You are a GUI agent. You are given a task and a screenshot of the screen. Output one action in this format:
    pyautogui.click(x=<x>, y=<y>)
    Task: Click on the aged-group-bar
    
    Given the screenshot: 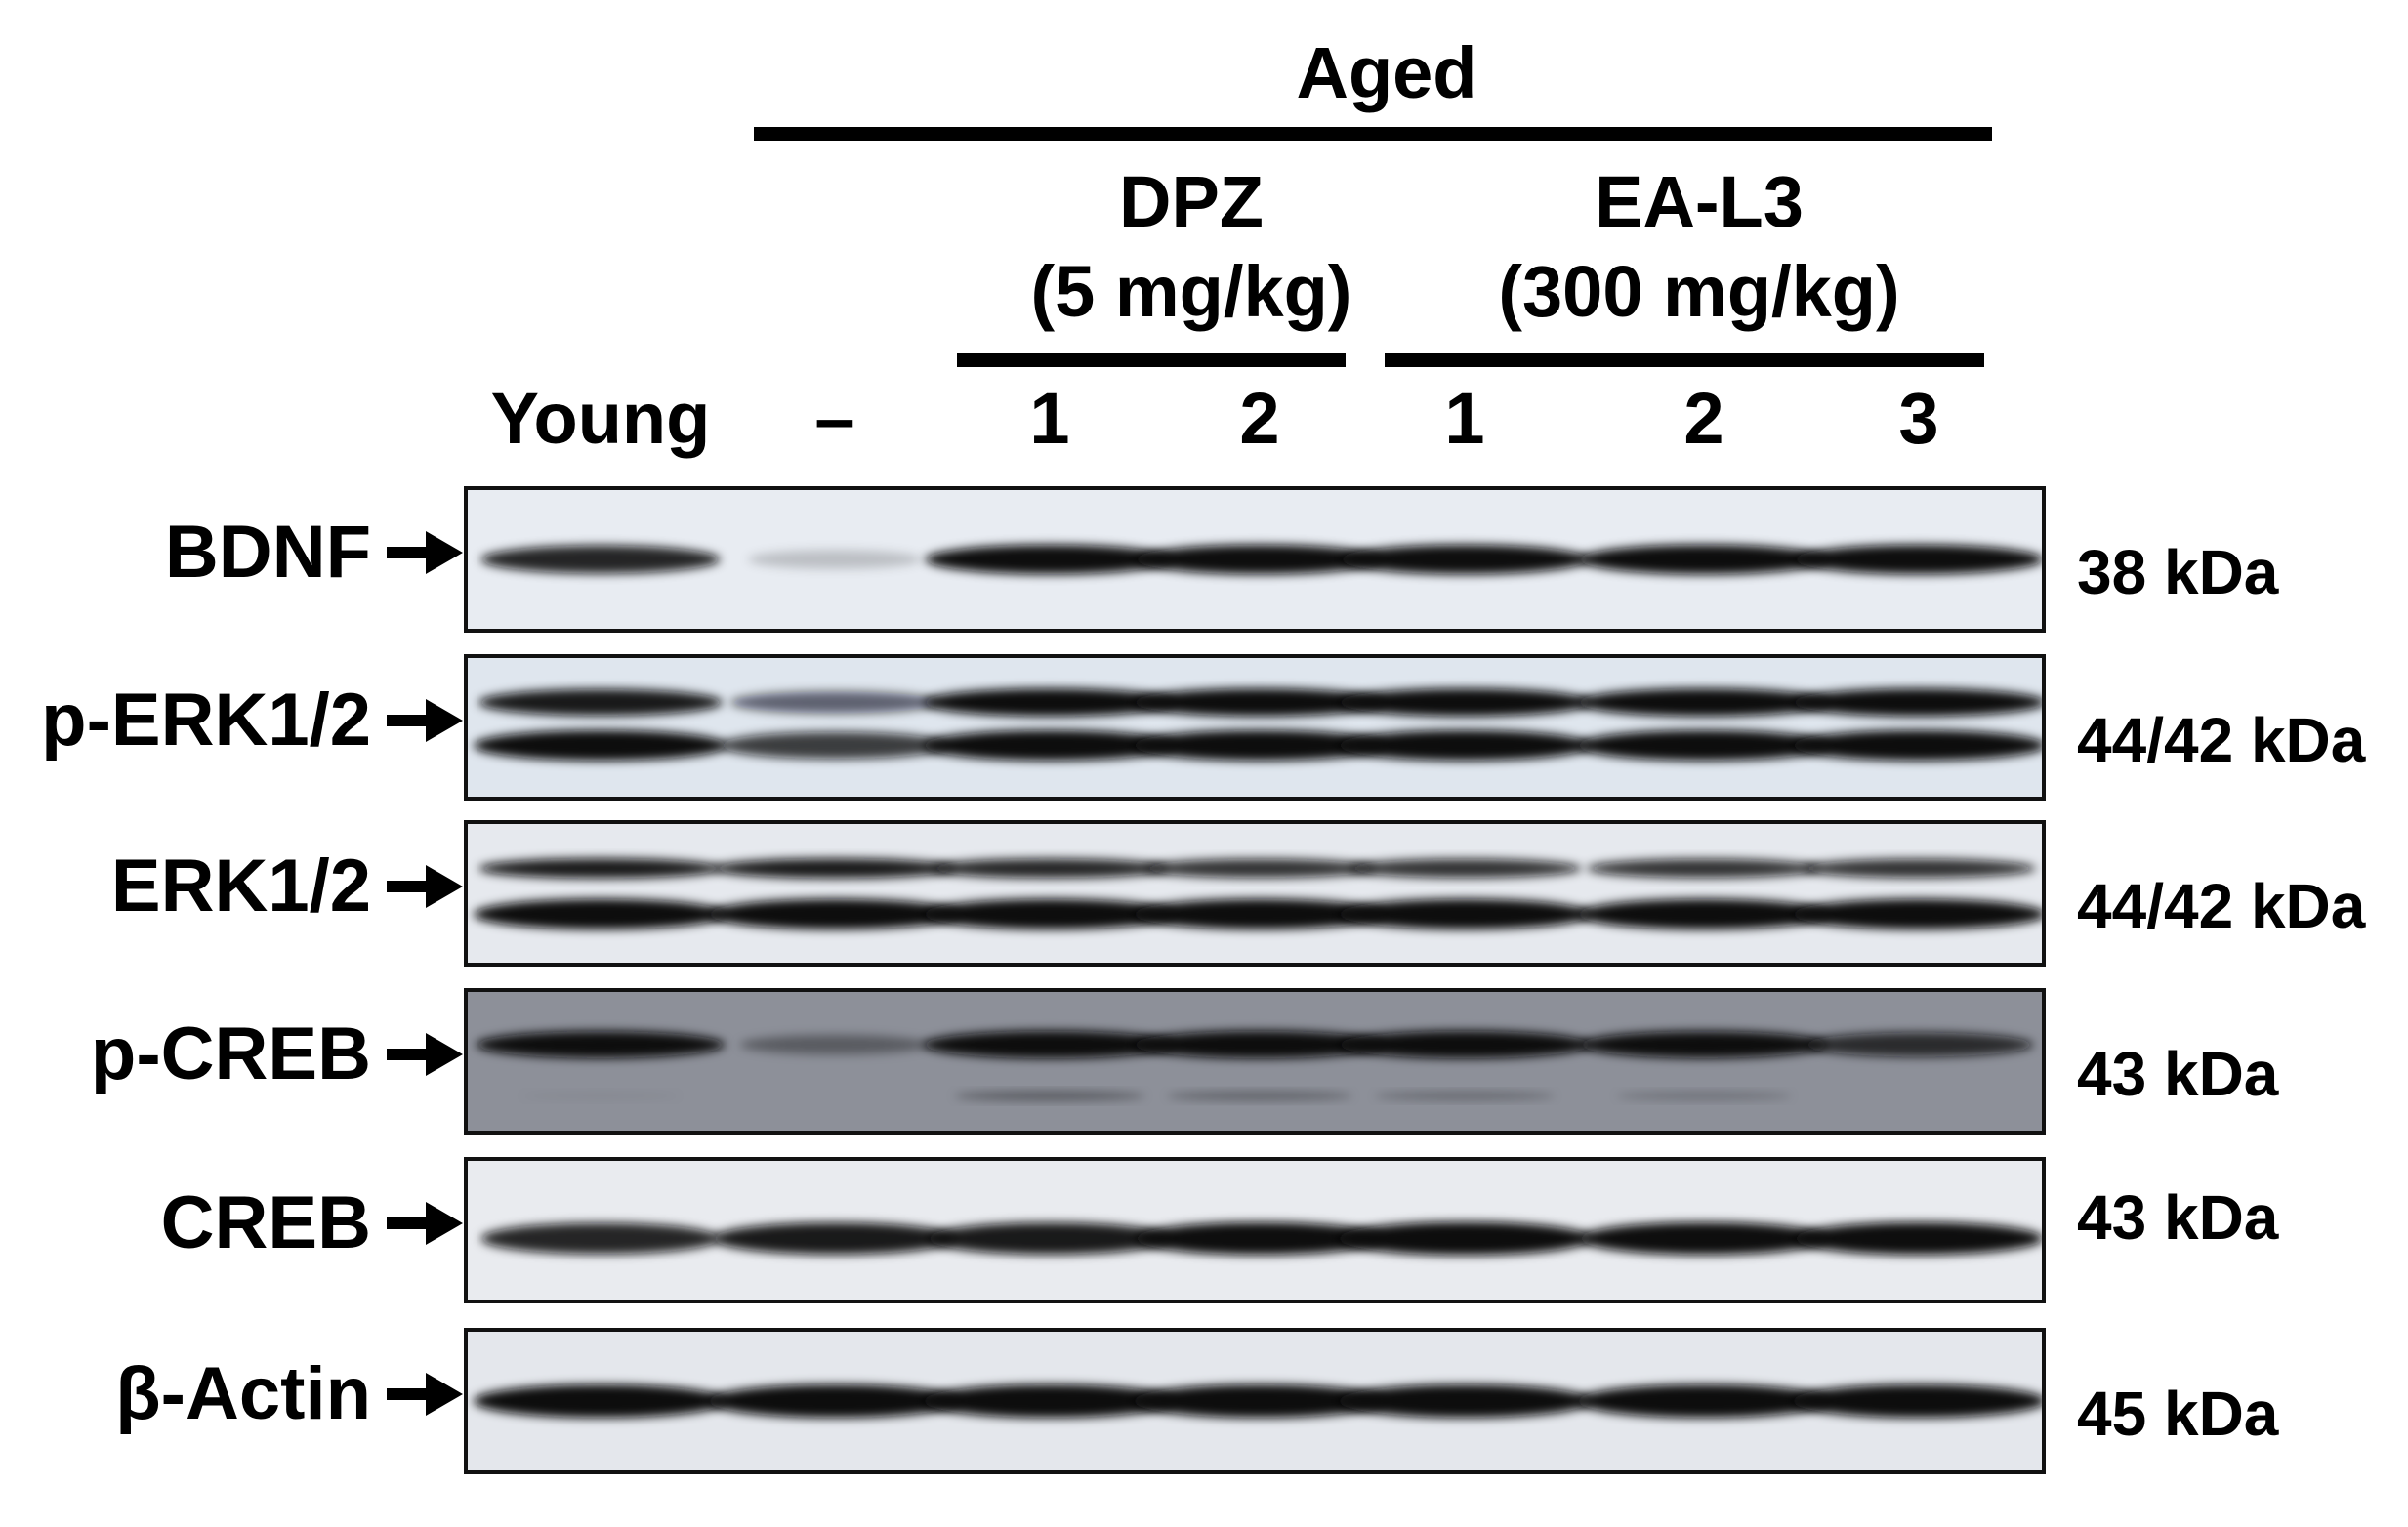 What is the action you would take?
    pyautogui.click(x=1373, y=134)
    